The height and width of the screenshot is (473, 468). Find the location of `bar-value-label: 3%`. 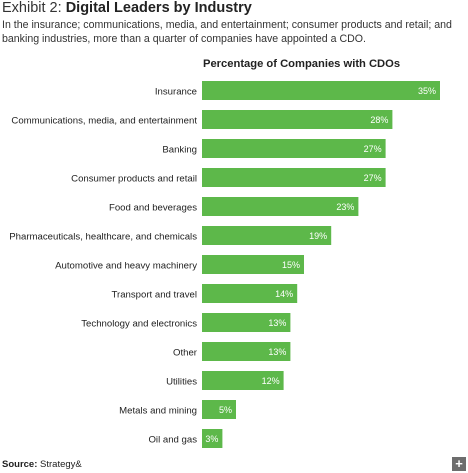

bar-value-label: 3% is located at coordinates (211, 439).